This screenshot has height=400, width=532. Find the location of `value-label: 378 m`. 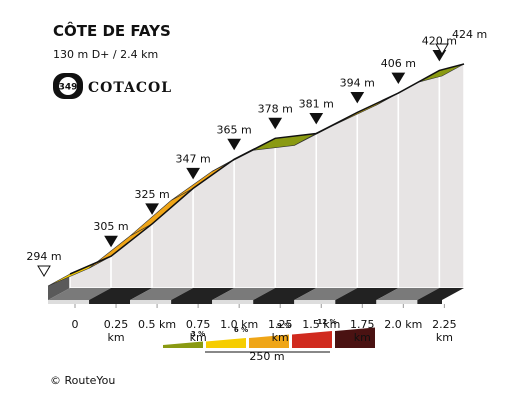

value-label: 378 m is located at coordinates (275, 108).